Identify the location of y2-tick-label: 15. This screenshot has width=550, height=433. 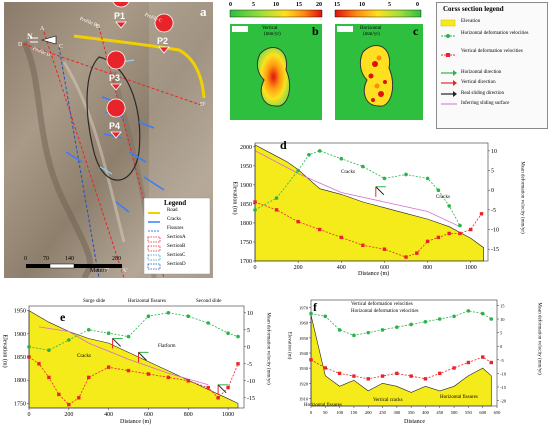
(502, 305).